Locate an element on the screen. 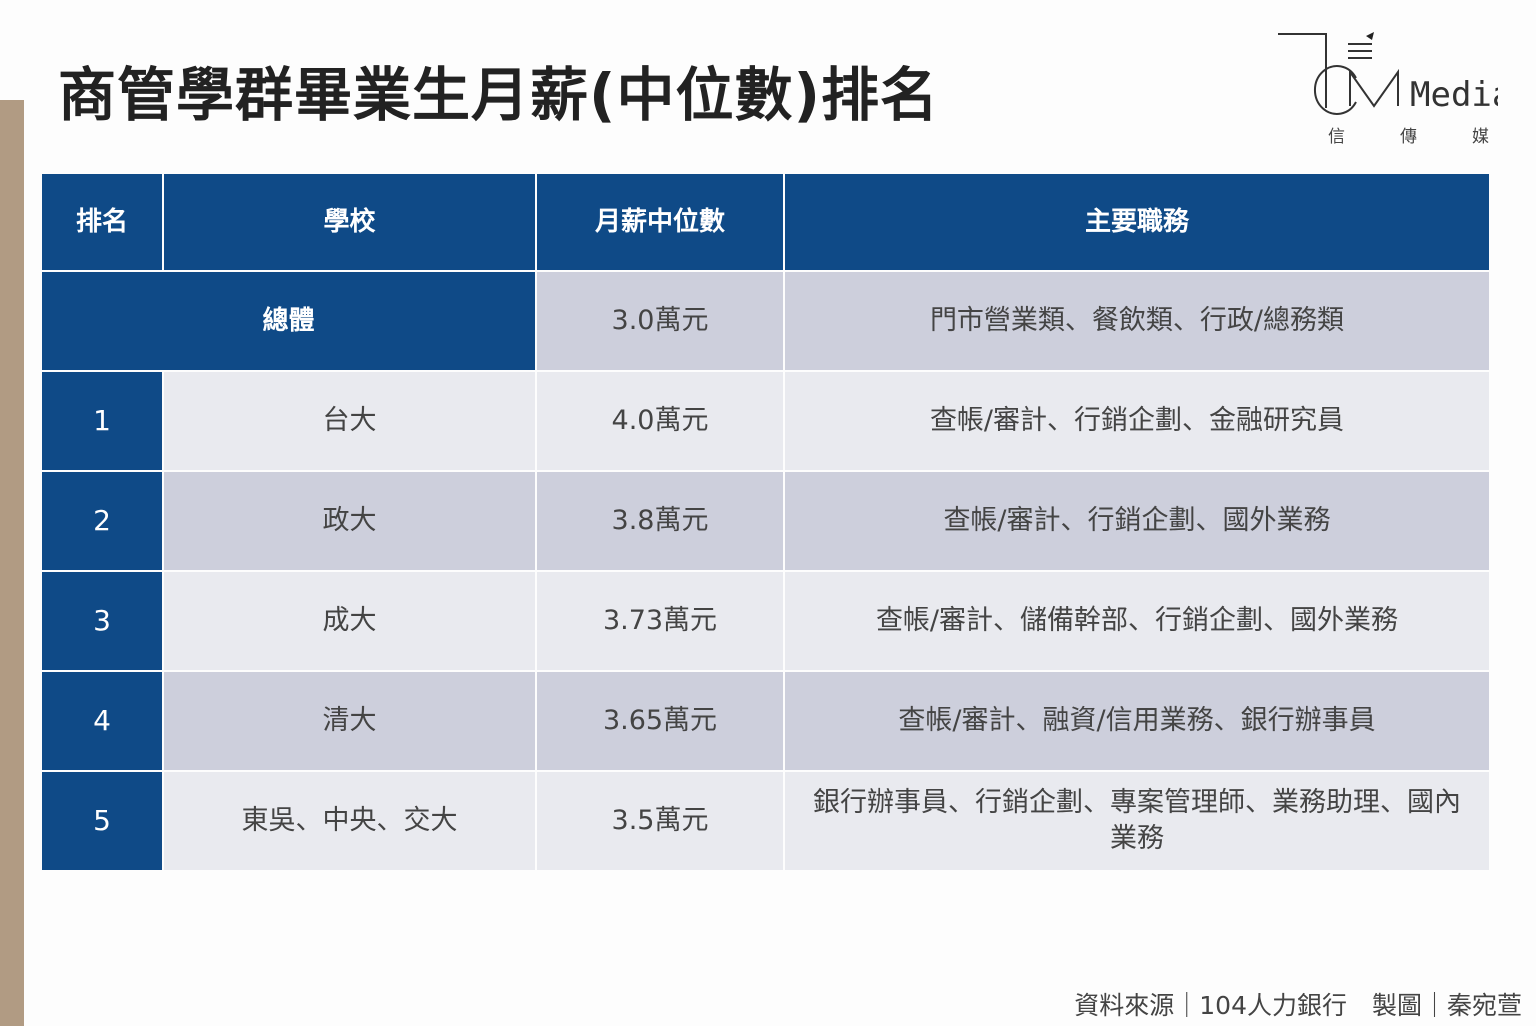 This screenshot has height=1026, width=1536. salary-cell: 3.73萬元 is located at coordinates (660, 621).